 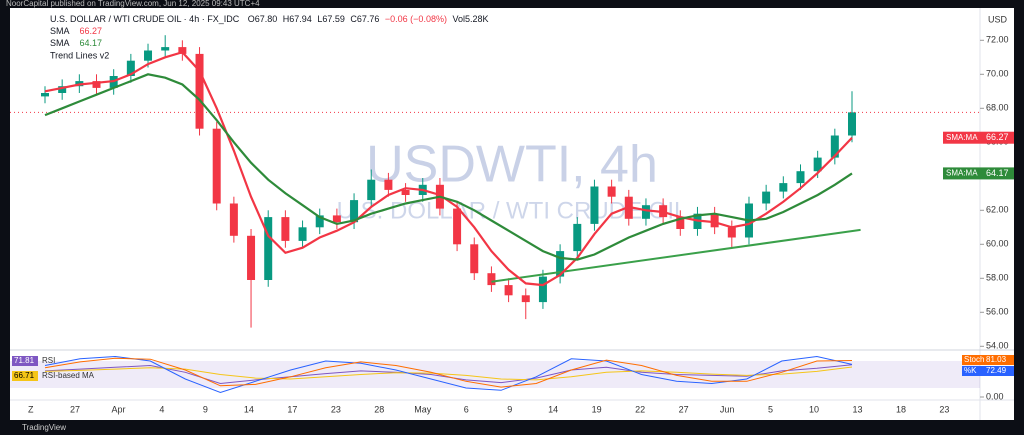 What do you see at coordinates (79, 55) in the screenshot?
I see `legend-trend: Trend Lines v2` at bounding box center [79, 55].